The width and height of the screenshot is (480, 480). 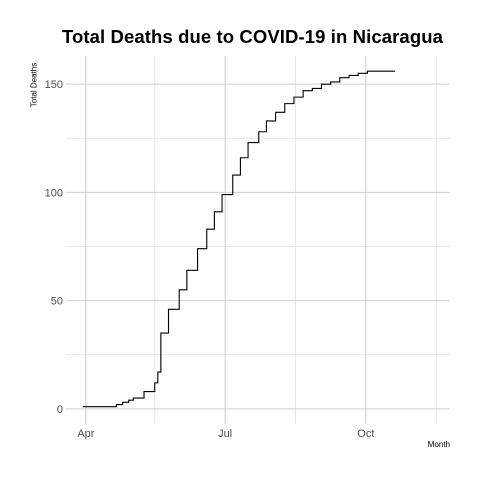 I want to click on y-tick-label: 0, so click(x=60, y=410).